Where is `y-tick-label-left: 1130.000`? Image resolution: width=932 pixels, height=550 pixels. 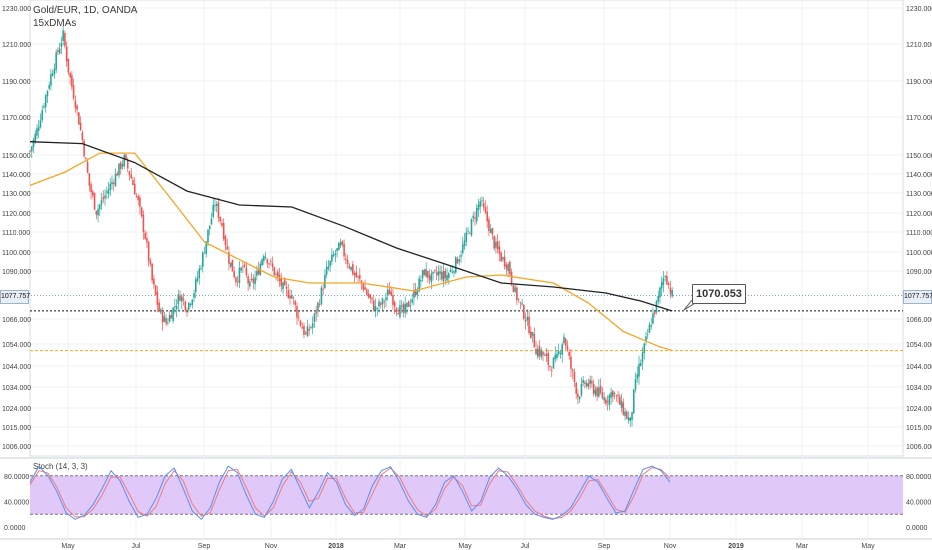
y-tick-label-left: 1130.000 is located at coordinates (16, 194).